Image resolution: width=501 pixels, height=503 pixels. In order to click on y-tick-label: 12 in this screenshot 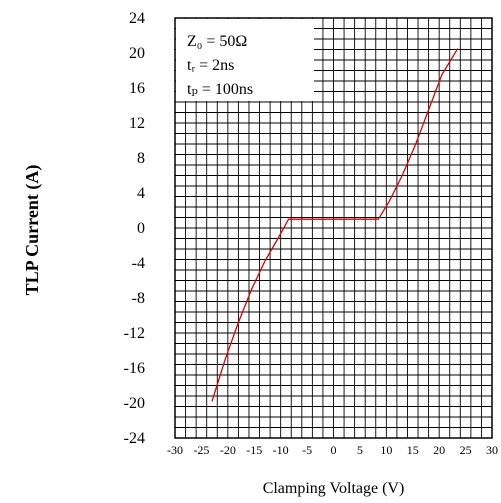, I will do `click(137, 123)`.